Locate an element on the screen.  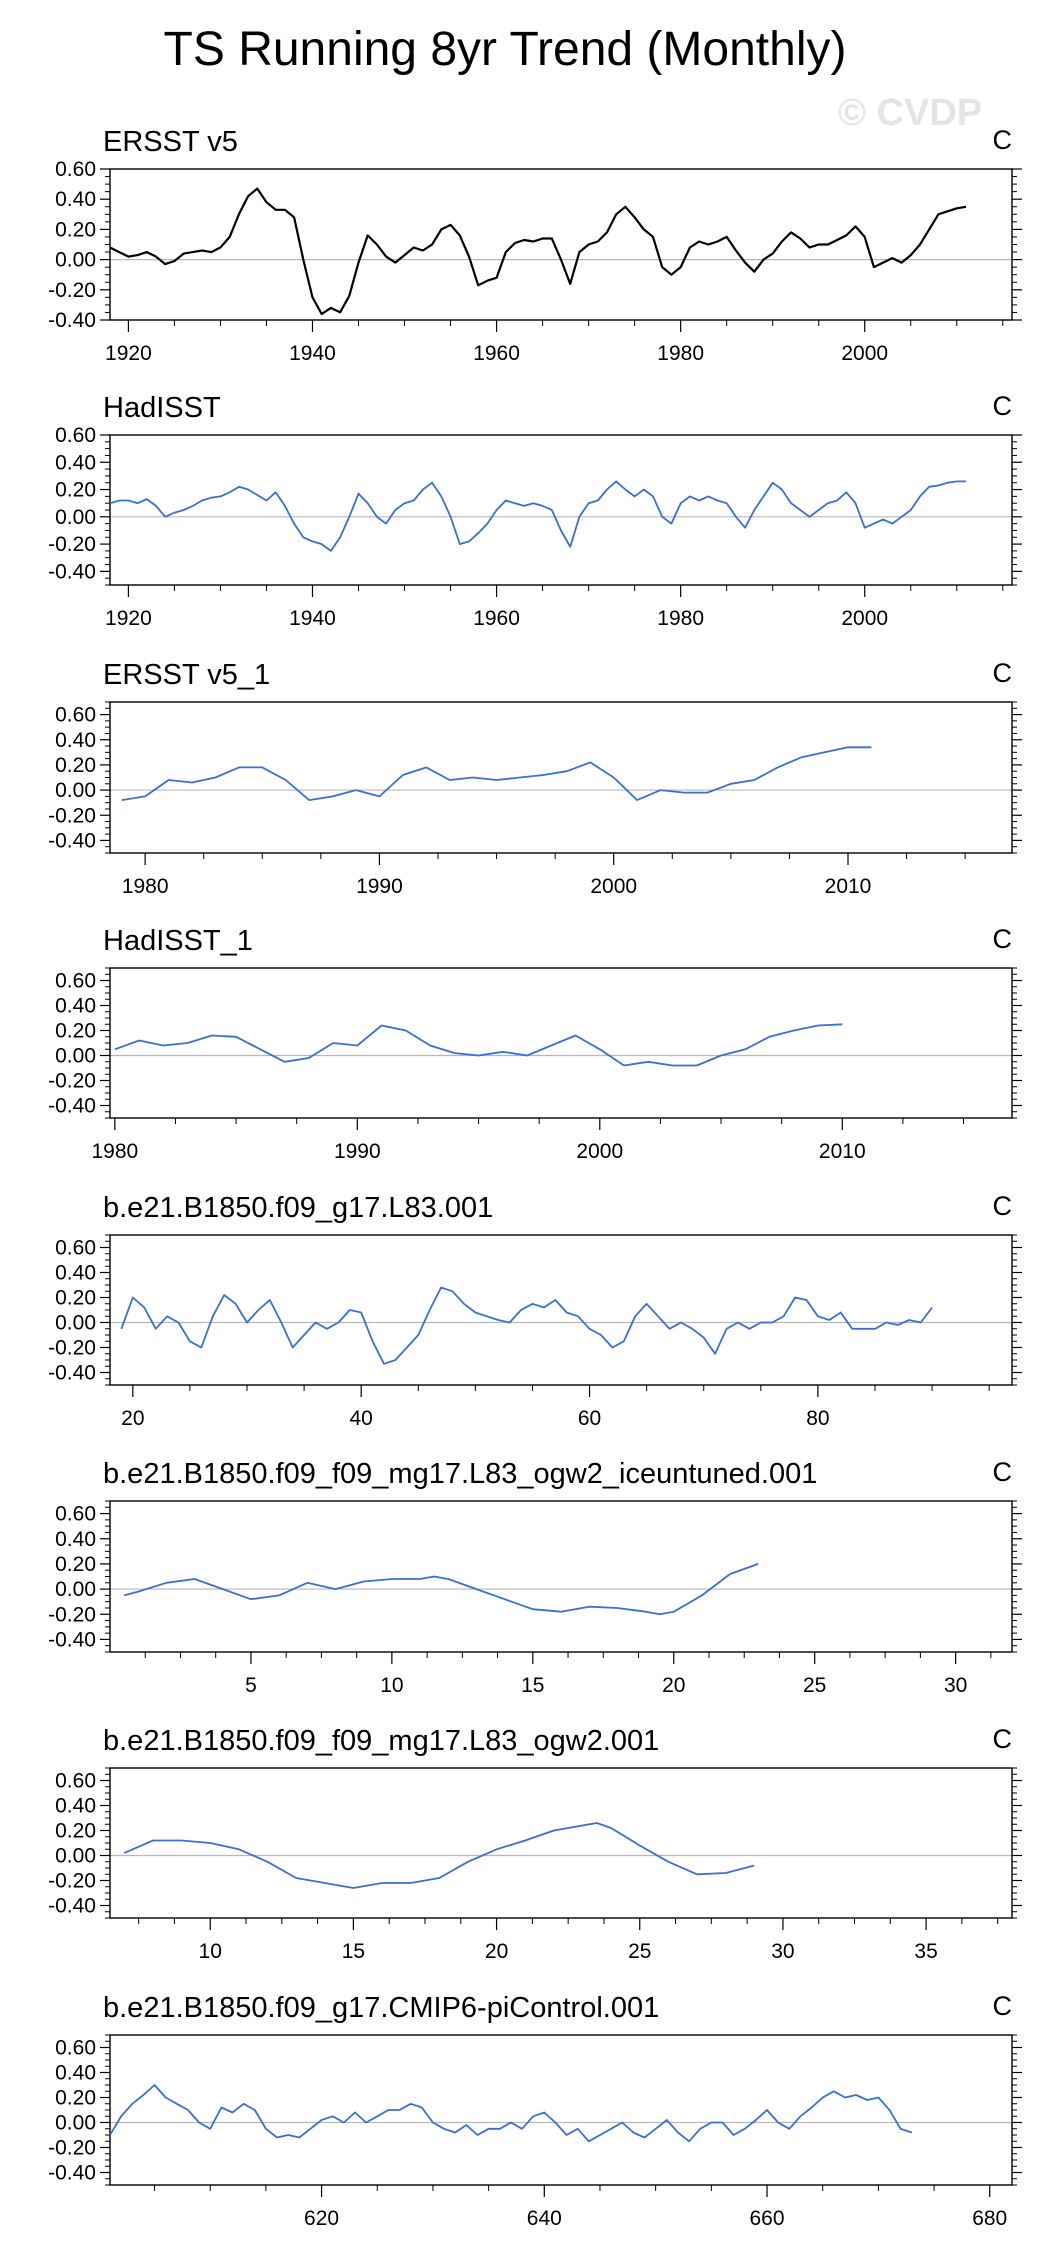
cvdp-watermark: © CVDP is located at coordinates (910, 113).